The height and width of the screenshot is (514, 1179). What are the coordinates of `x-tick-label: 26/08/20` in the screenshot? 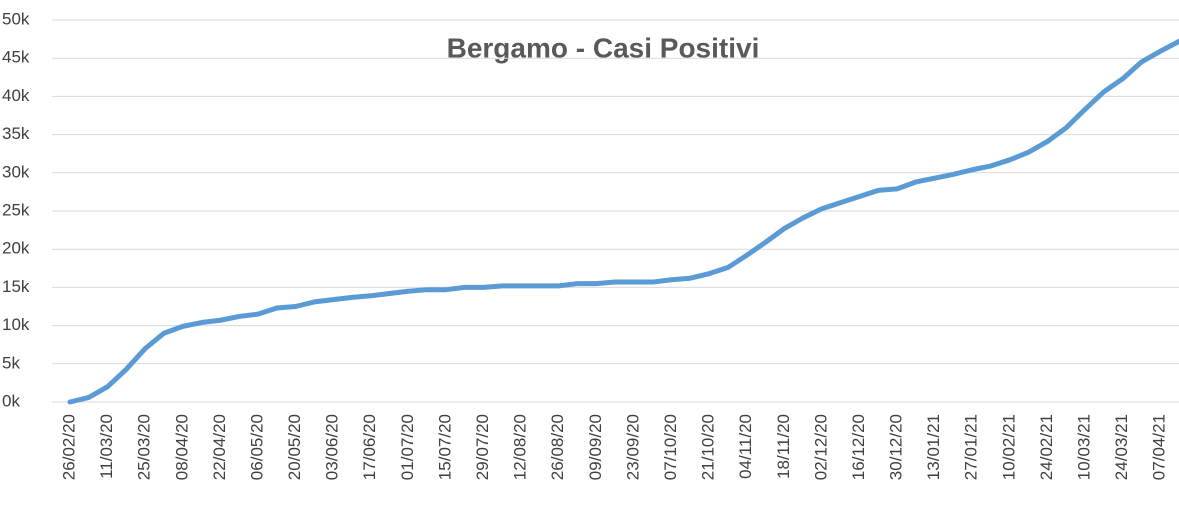 It's located at (557, 447).